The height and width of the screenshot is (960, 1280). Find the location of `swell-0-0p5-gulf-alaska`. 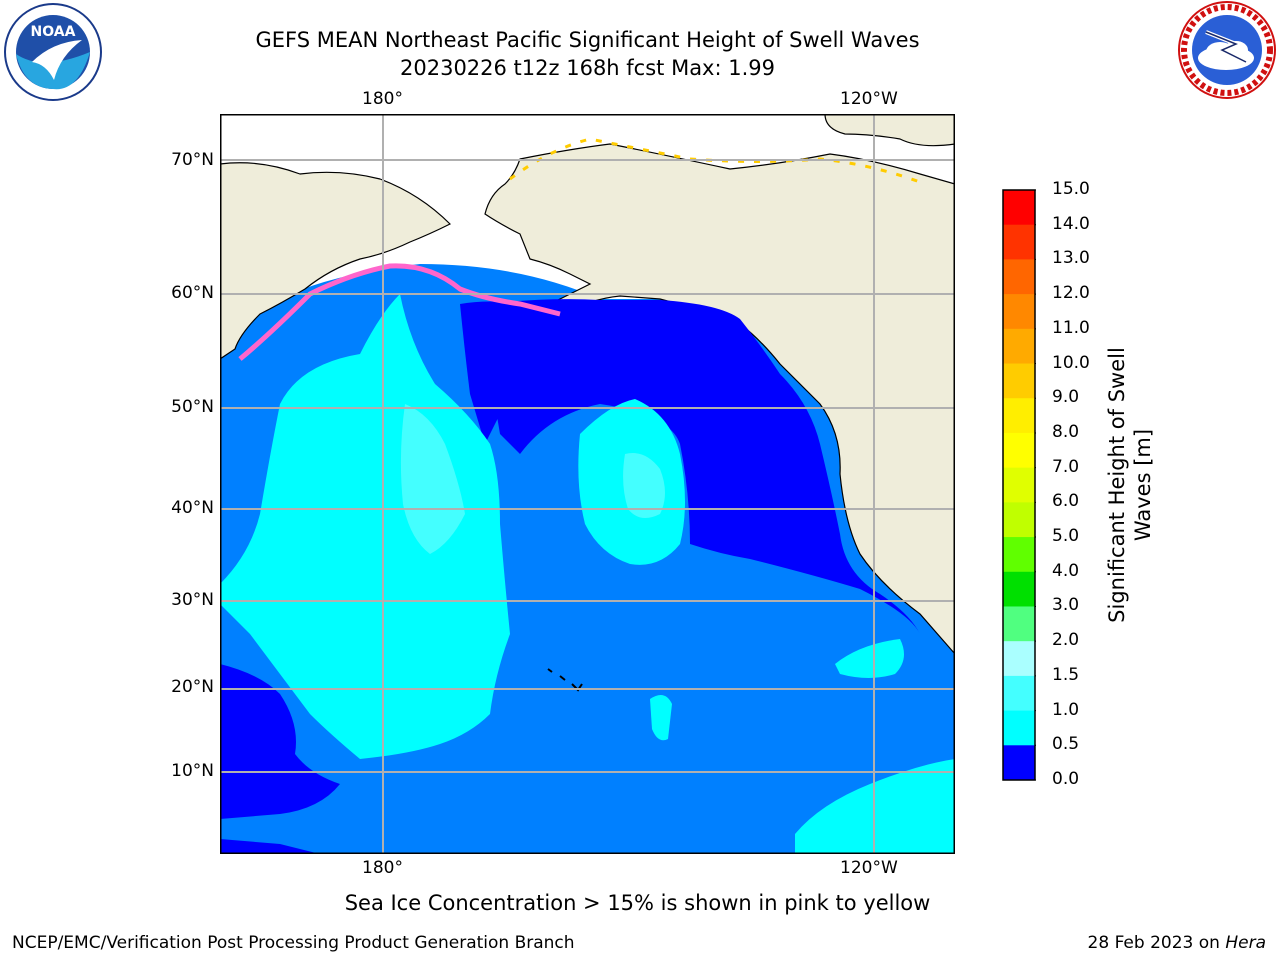

swell-0-0p5-gulf-alaska is located at coordinates (702, 466).